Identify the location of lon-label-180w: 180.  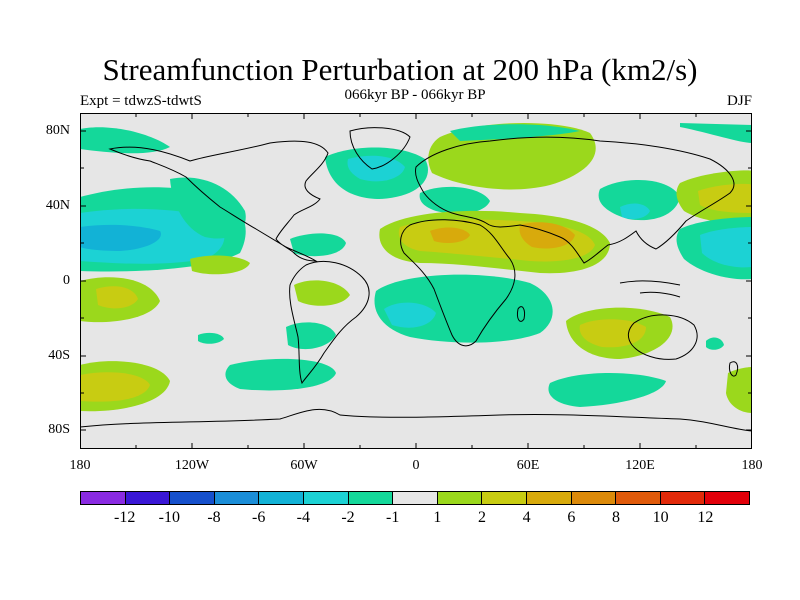
(80, 465).